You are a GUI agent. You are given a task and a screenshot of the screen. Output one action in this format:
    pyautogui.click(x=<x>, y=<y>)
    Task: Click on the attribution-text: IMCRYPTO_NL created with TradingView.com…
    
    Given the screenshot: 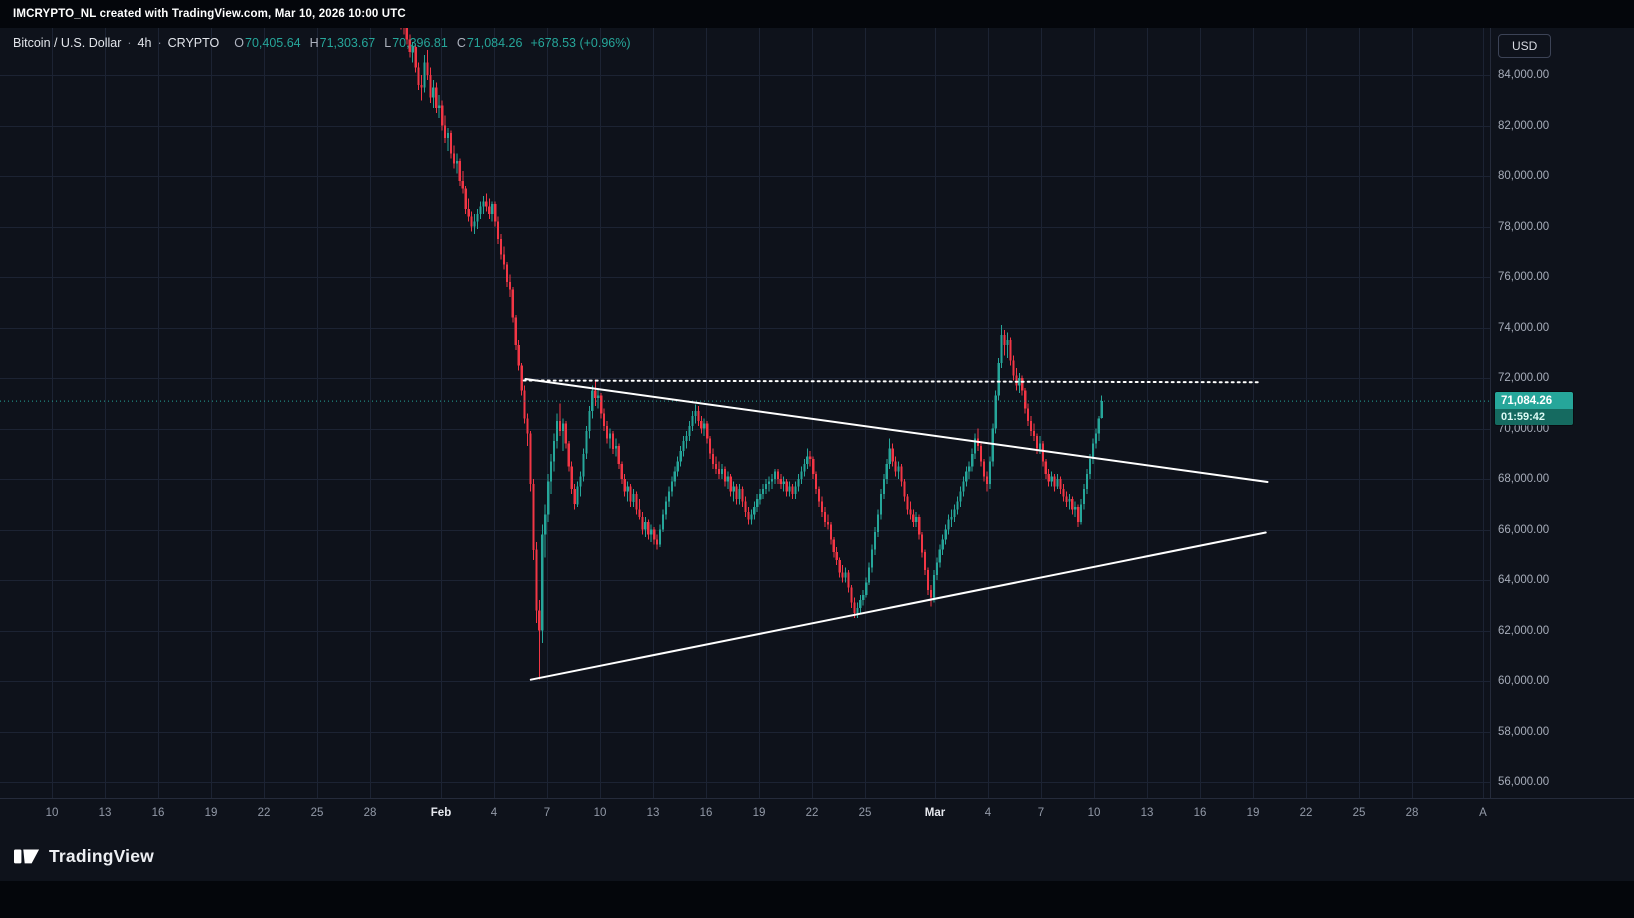 What is the action you would take?
    pyautogui.click(x=209, y=14)
    